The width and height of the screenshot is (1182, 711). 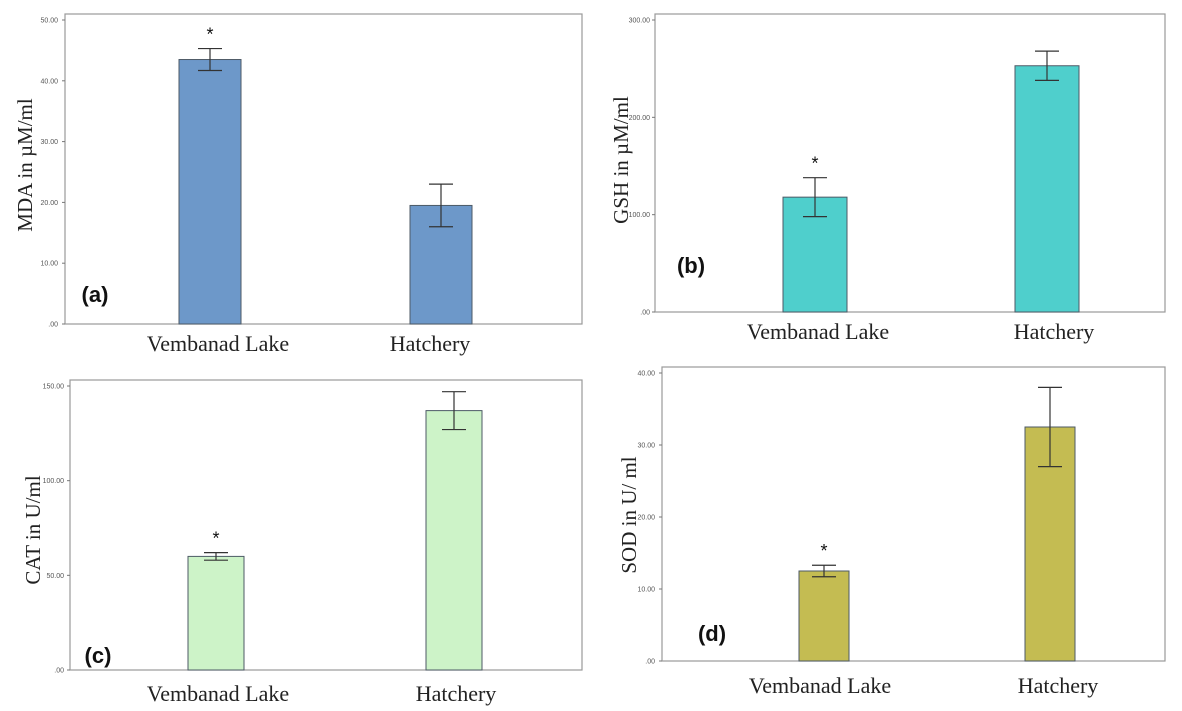 What do you see at coordinates (98, 655) in the screenshot?
I see `panel-label: (c)` at bounding box center [98, 655].